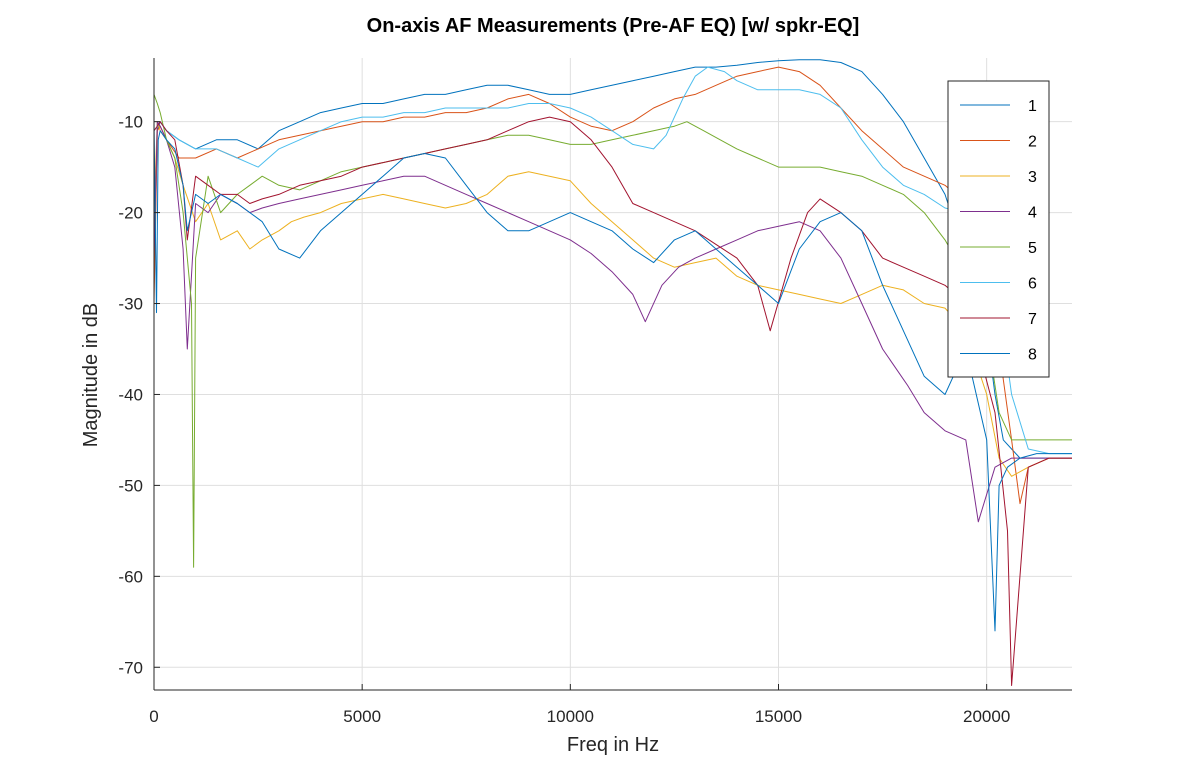  What do you see at coordinates (130, 485) in the screenshot?
I see `y-tick-label: -50` at bounding box center [130, 485].